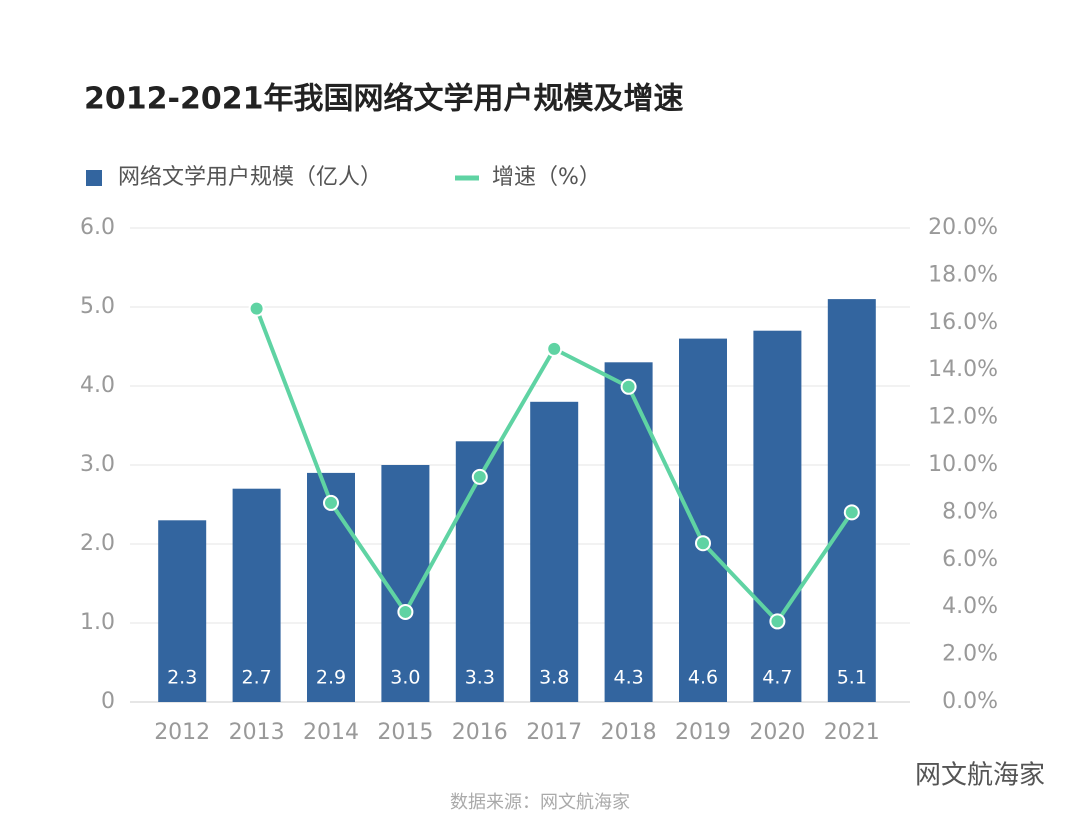 This screenshot has height=824, width=1080. What do you see at coordinates (554, 678) in the screenshot?
I see `data-label: 3.8` at bounding box center [554, 678].